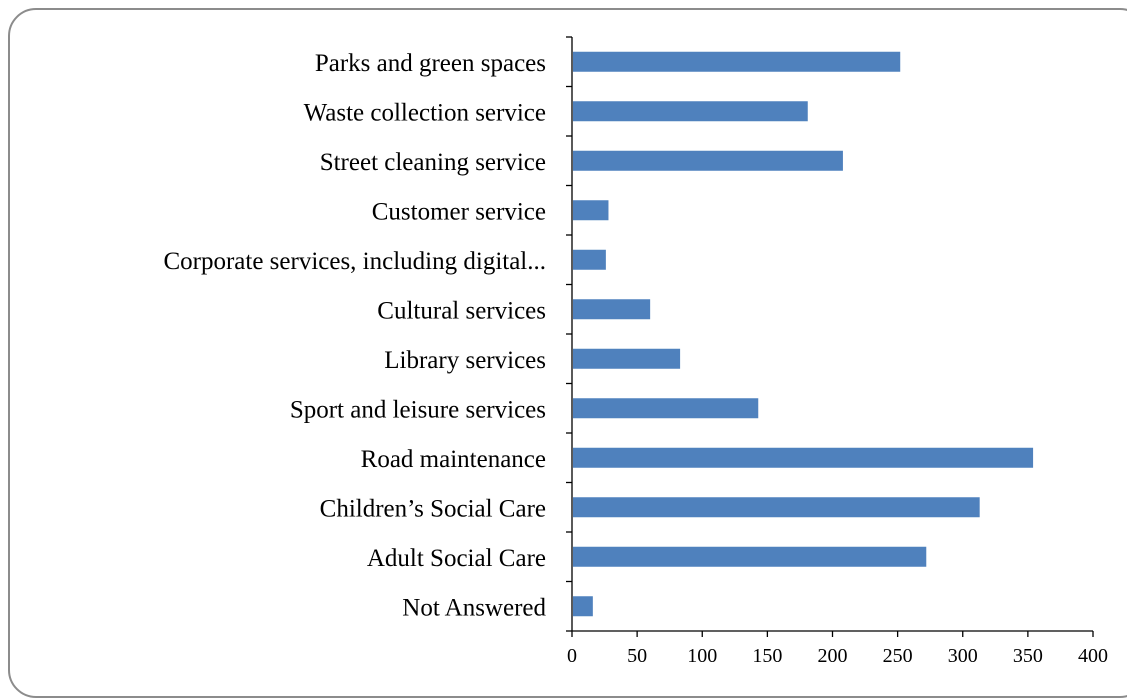 The height and width of the screenshot is (698, 1127). What do you see at coordinates (1028, 656) in the screenshot?
I see `x-tick-label: 350` at bounding box center [1028, 656].